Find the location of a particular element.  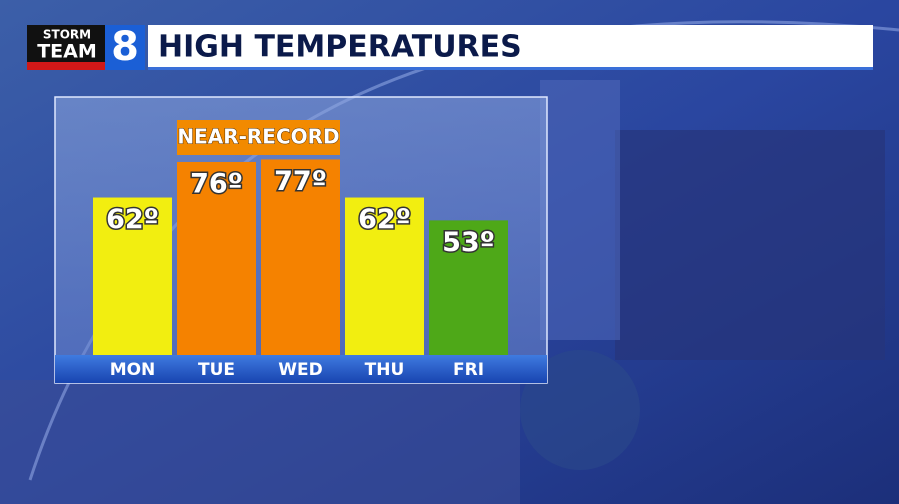

logo-stripe is located at coordinates (67, 66).